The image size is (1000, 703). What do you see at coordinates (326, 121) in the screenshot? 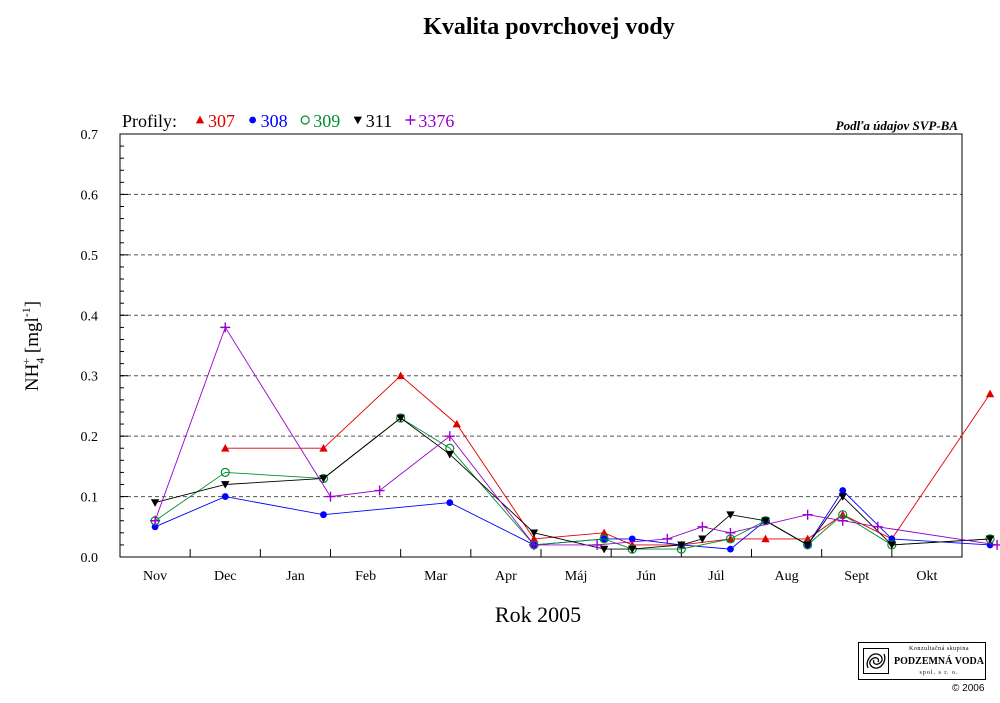
I see `legend-label-309: 309` at bounding box center [326, 121].